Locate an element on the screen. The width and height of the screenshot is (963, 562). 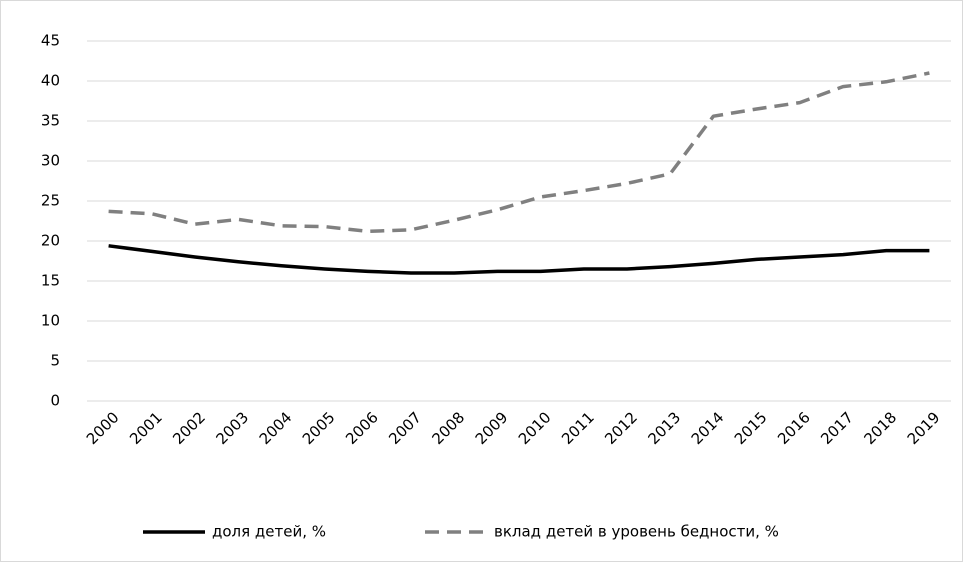
series-line is located at coordinates (519, 259).